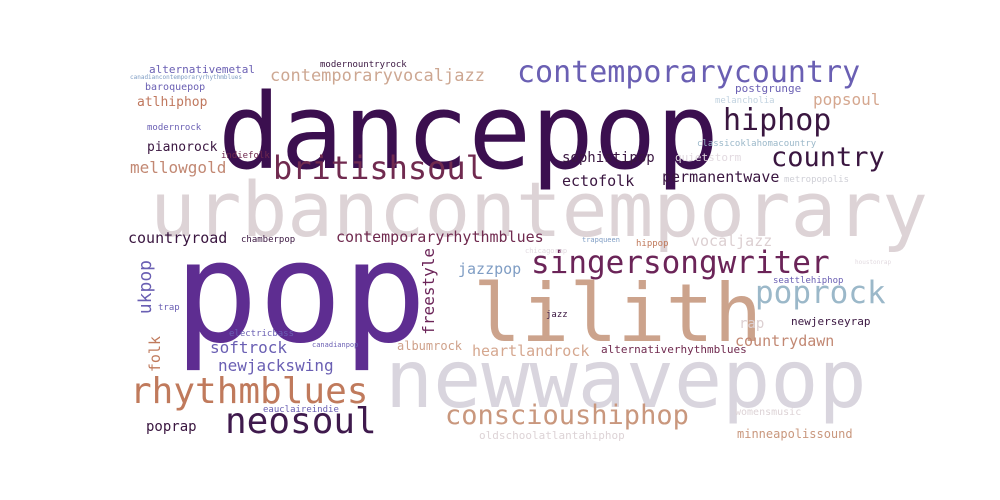  What do you see at coordinates (377, 76) in the screenshot?
I see `word-contemporaryvocaljazz: contemporaryvocaljazz` at bounding box center [377, 76].